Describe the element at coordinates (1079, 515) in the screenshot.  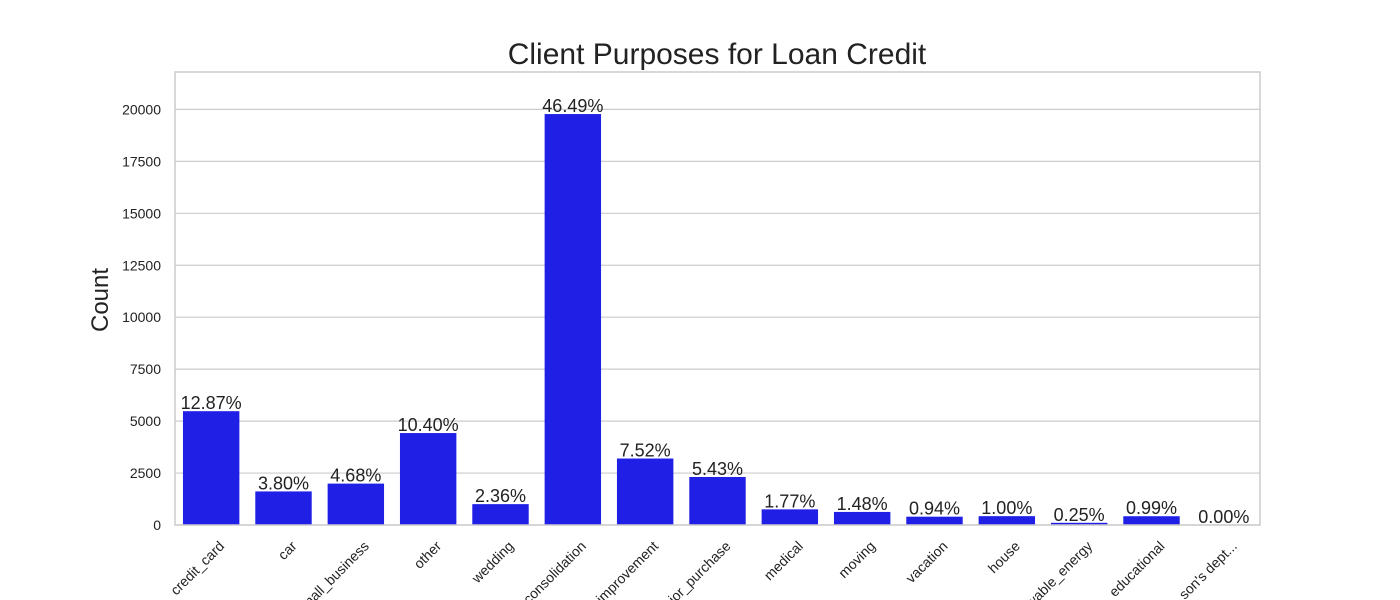
I see `bar-annotation: 0.25%` at that location.